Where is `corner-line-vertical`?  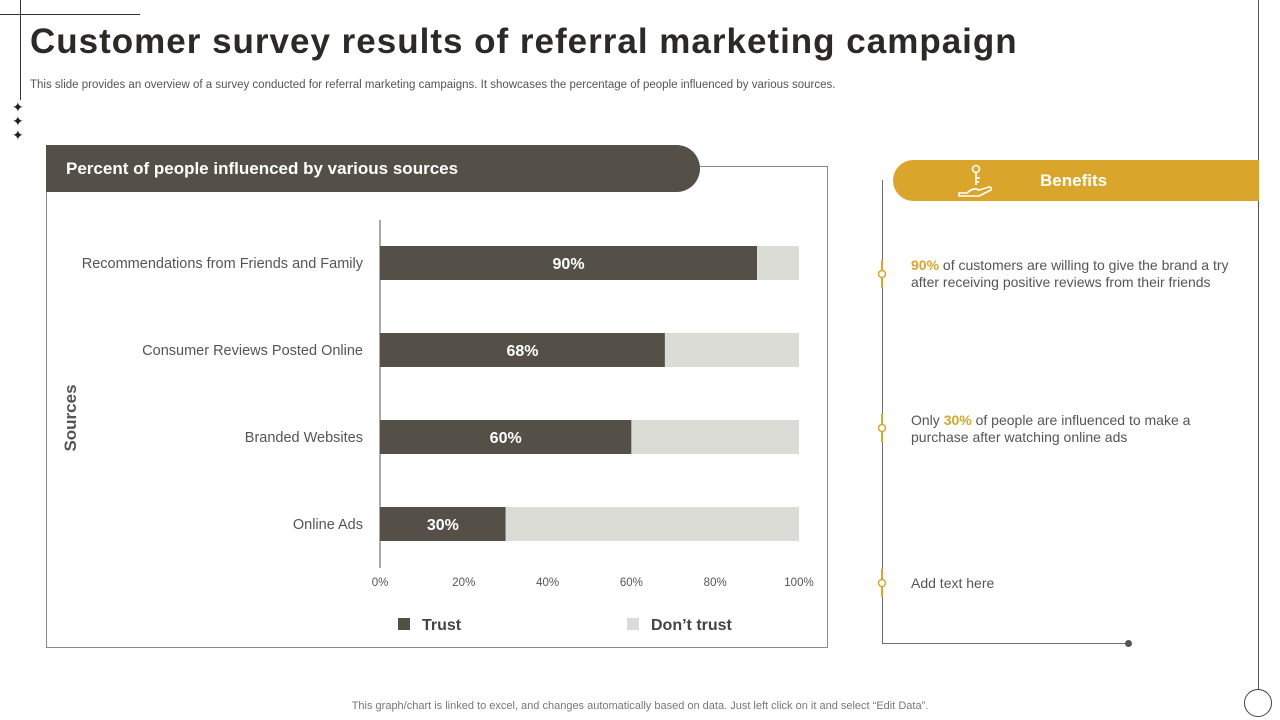
corner-line-vertical is located at coordinates (20, 50).